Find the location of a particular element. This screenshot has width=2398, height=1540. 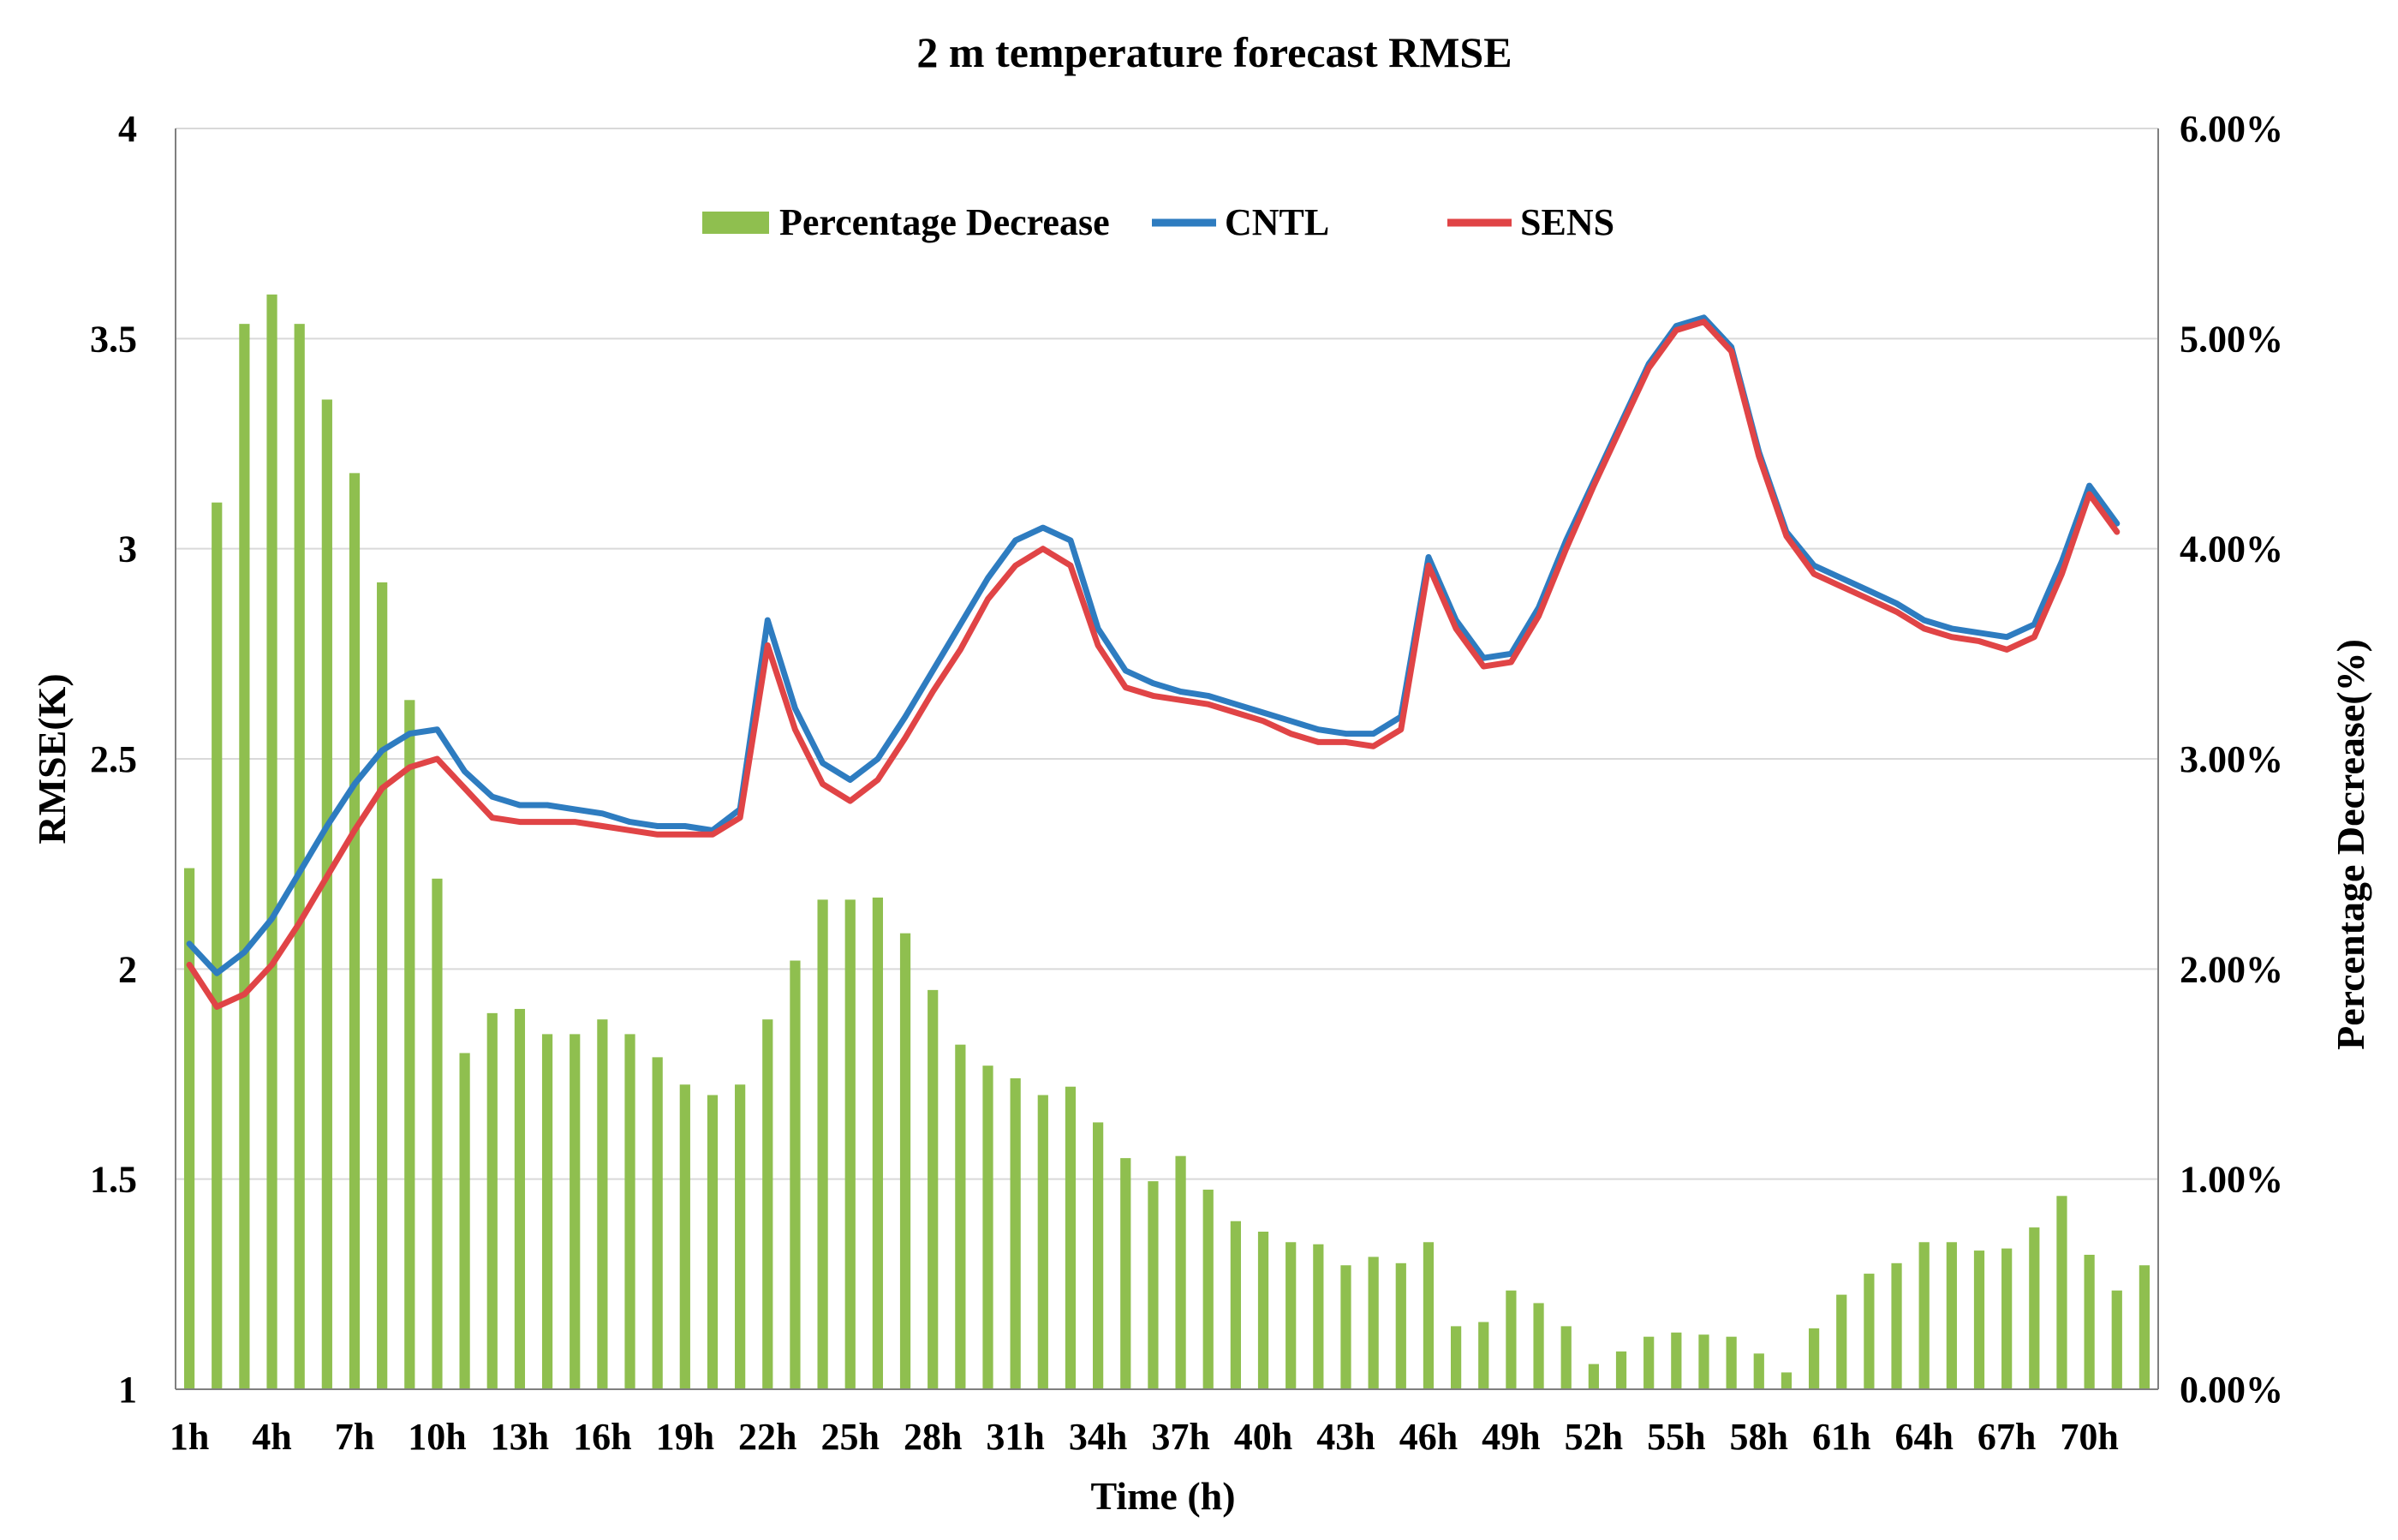

right-y-tick-label: 6.00% is located at coordinates (2231, 129).